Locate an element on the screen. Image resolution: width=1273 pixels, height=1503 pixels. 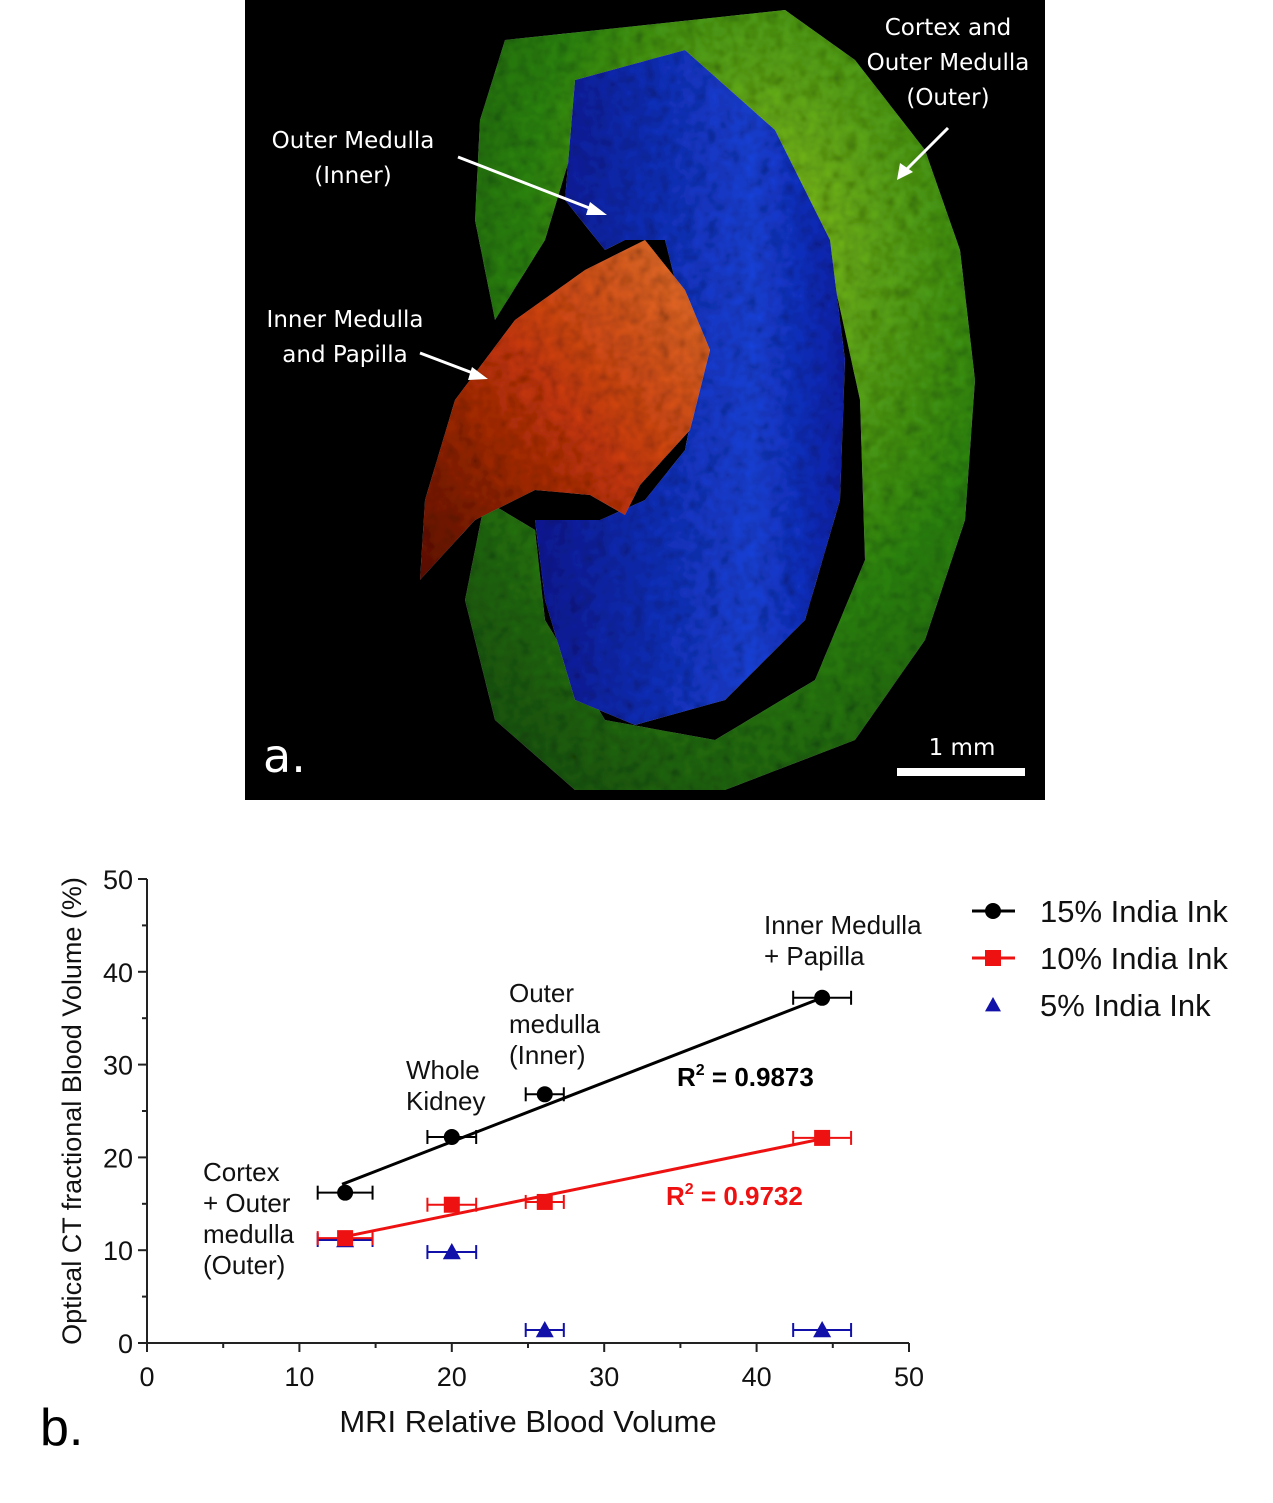
arrow-inner-medulla is located at coordinates (453, 365).